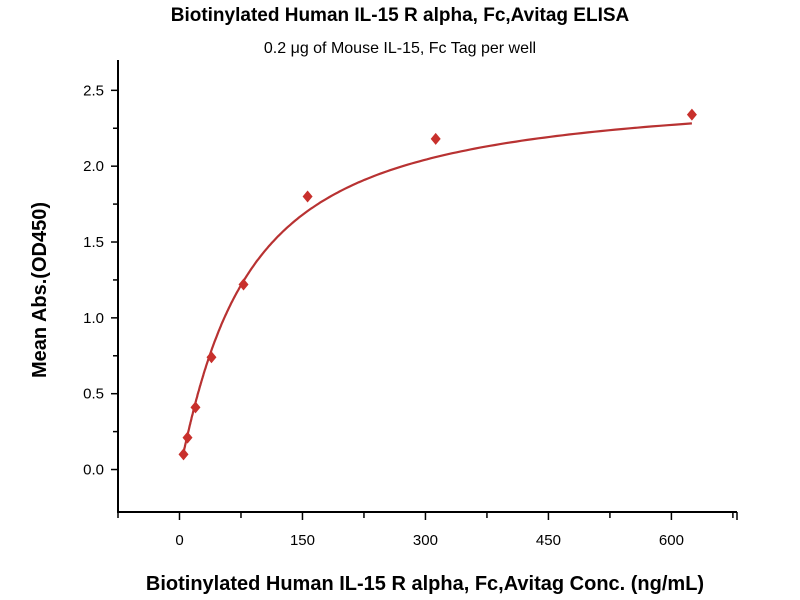 This screenshot has width=800, height=600. What do you see at coordinates (425, 540) in the screenshot?
I see `x-tick-label: 300` at bounding box center [425, 540].